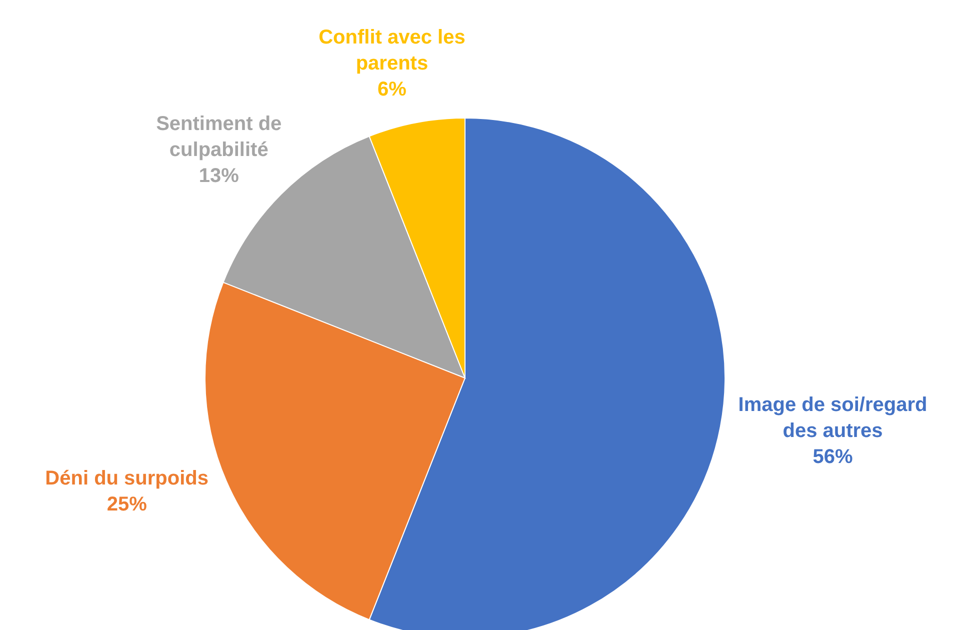 The height and width of the screenshot is (630, 965). What do you see at coordinates (833, 457) in the screenshot?
I see `data-label: 56%` at bounding box center [833, 457].